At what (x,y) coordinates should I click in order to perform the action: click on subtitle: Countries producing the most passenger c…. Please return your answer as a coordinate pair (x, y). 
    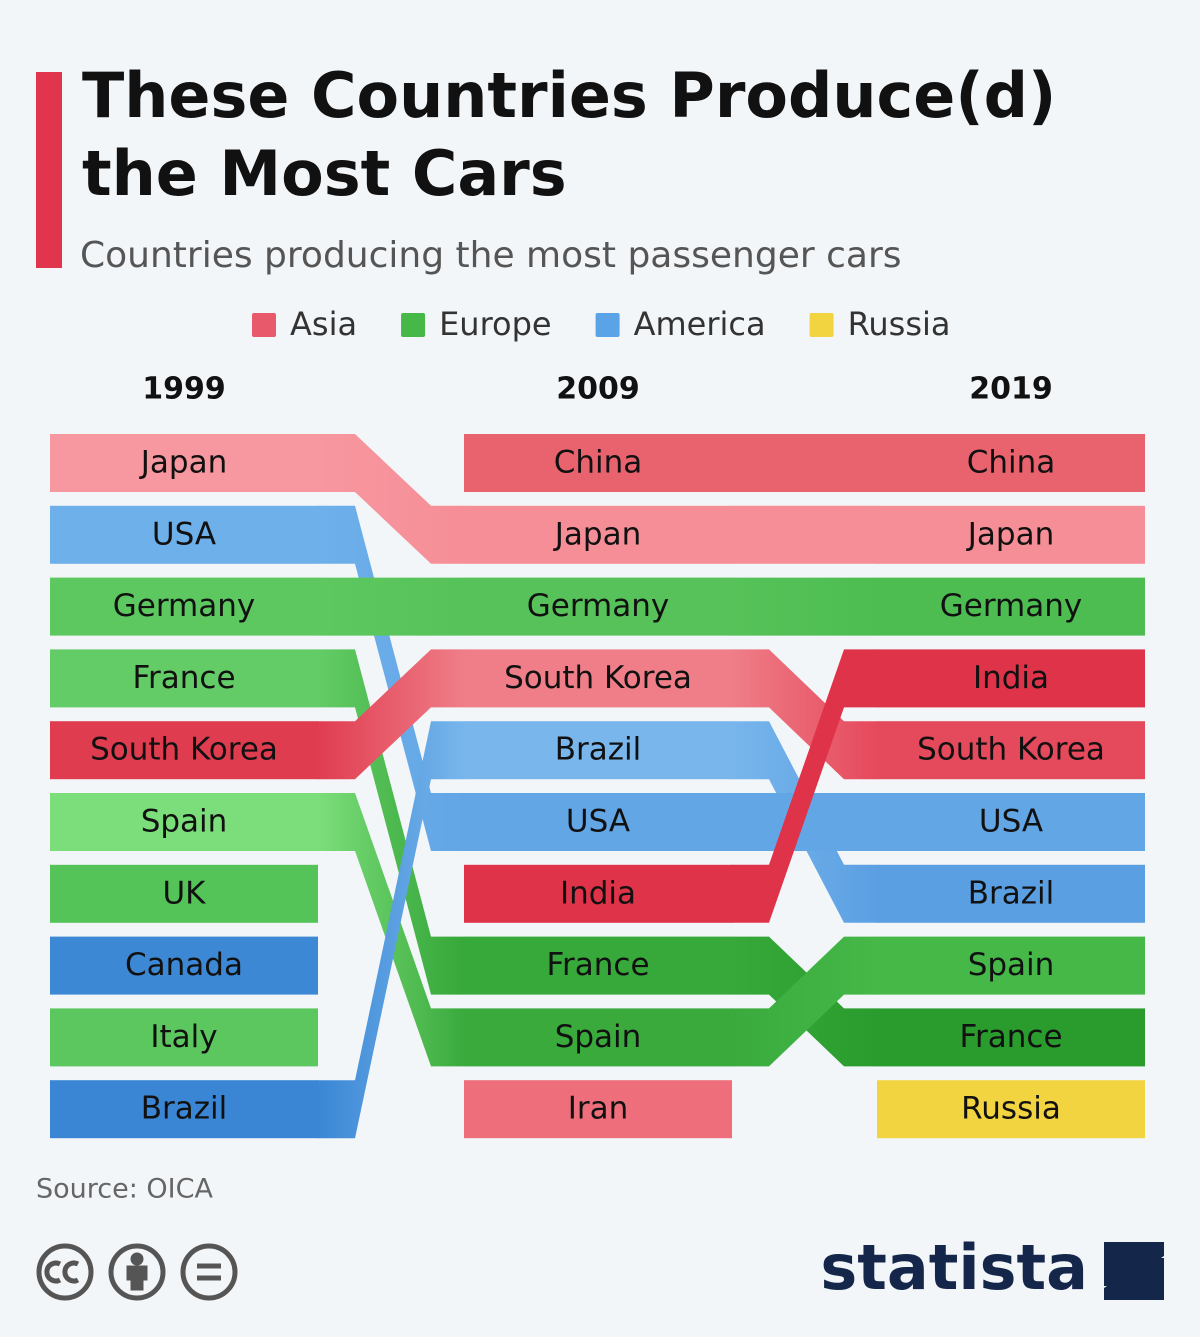
    Looking at the image, I should click on (491, 255).